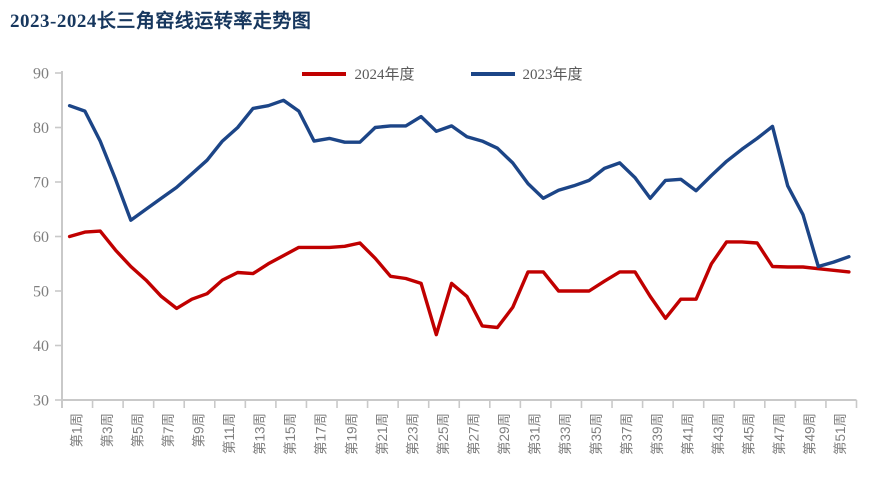  I want to click on x-axis-tick-label: 第41周, so click(687, 434).